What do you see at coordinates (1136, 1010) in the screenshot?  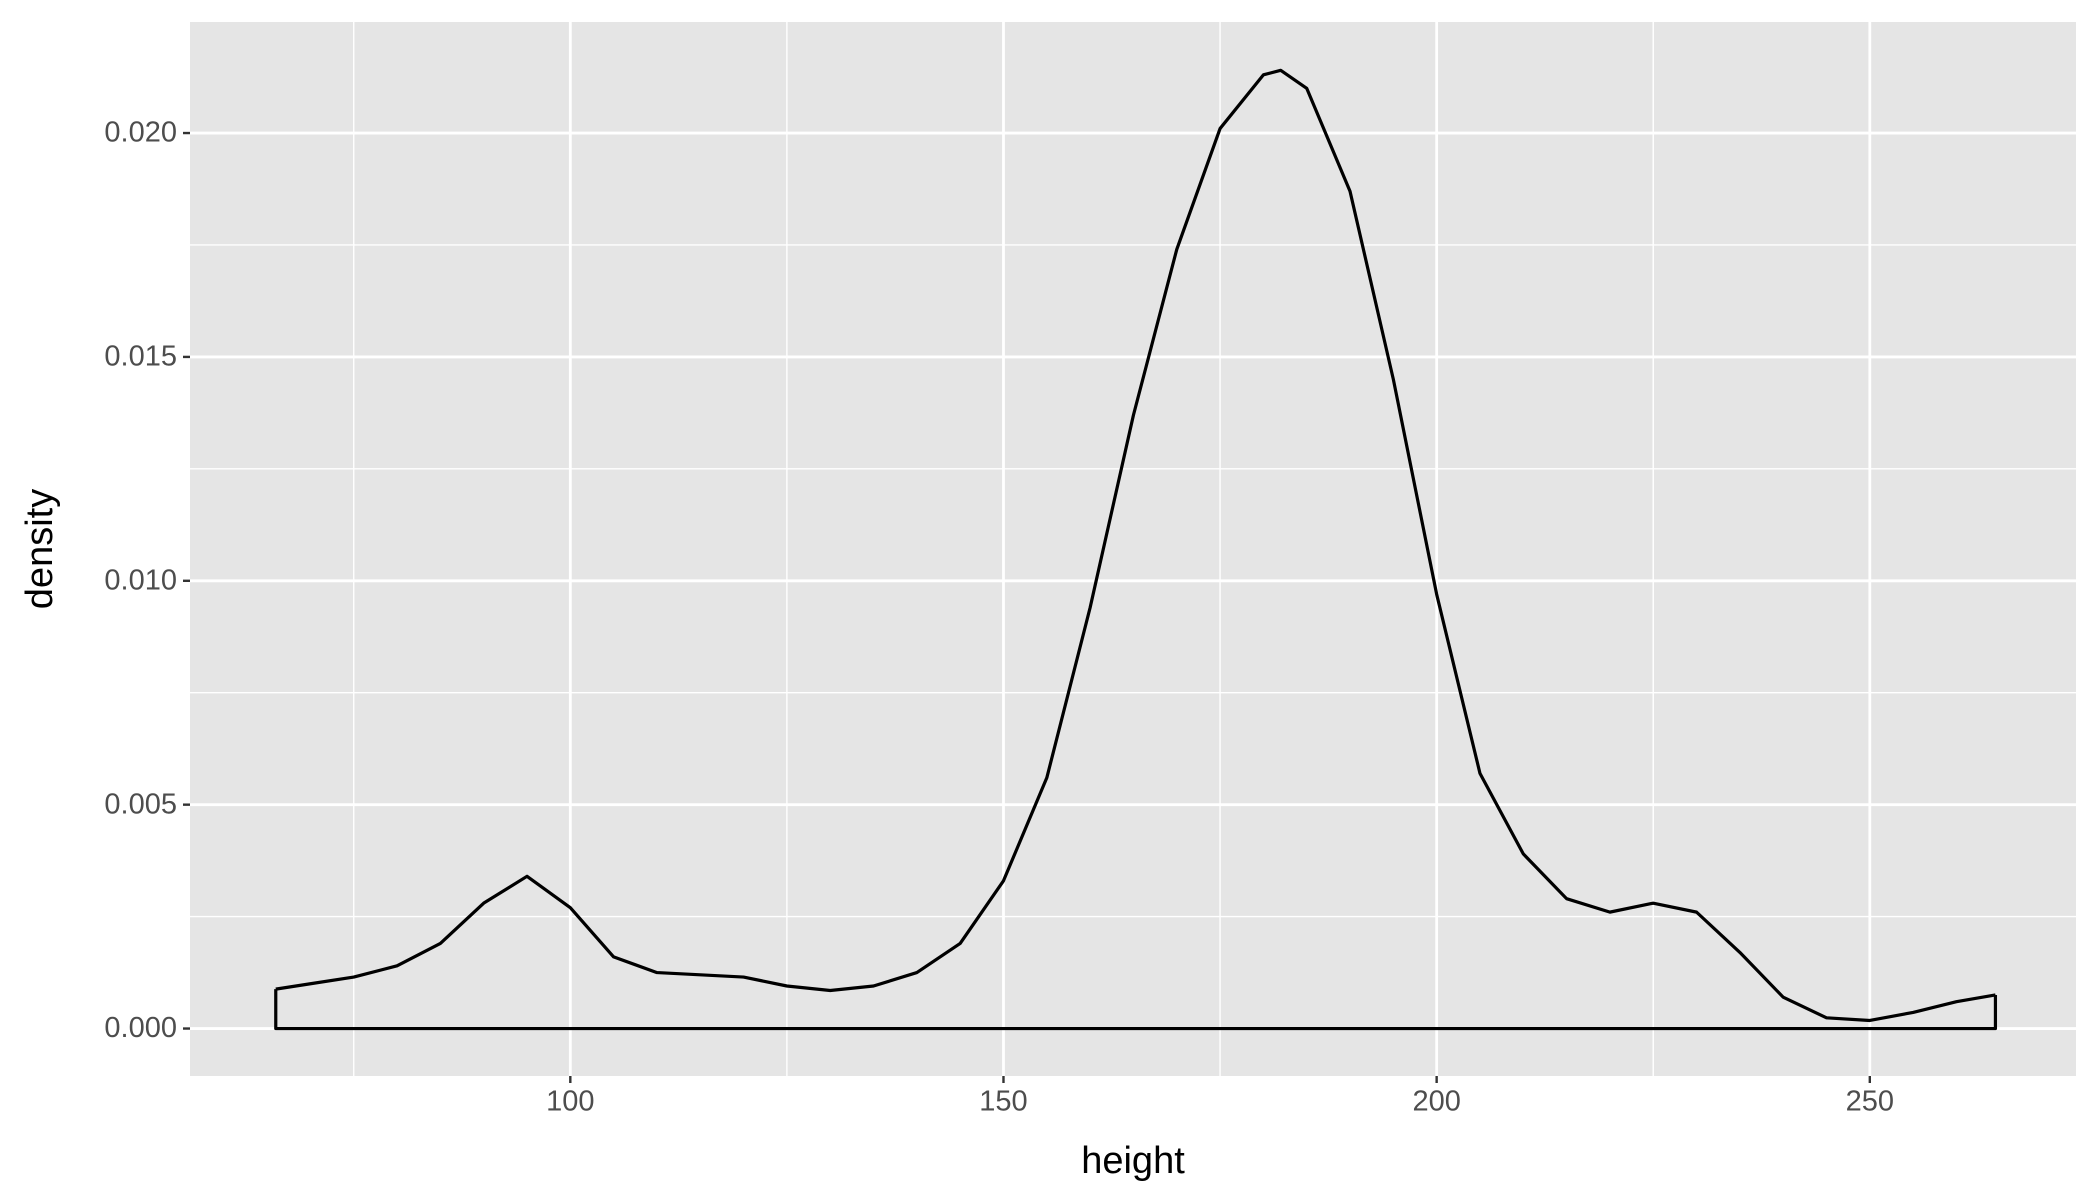 I see `density-outline-closure` at bounding box center [1136, 1010].